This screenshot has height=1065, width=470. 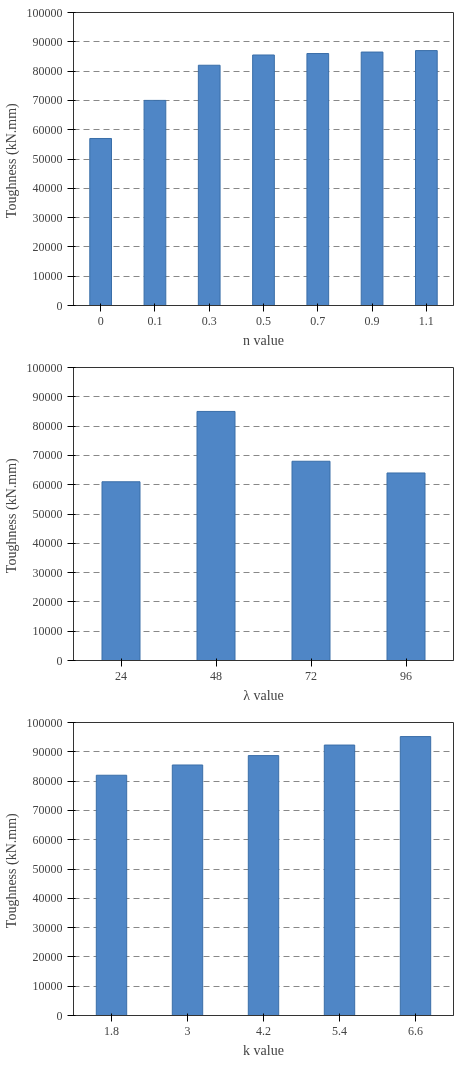 I want to click on x-tick-label: 4.2, so click(x=263, y=1030).